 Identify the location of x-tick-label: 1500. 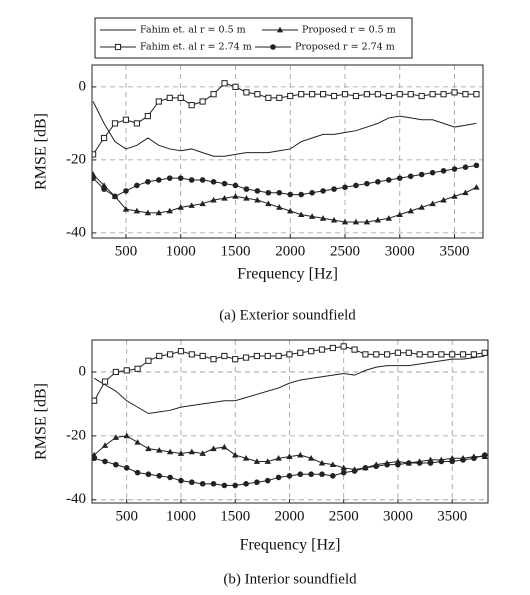
(235, 251).